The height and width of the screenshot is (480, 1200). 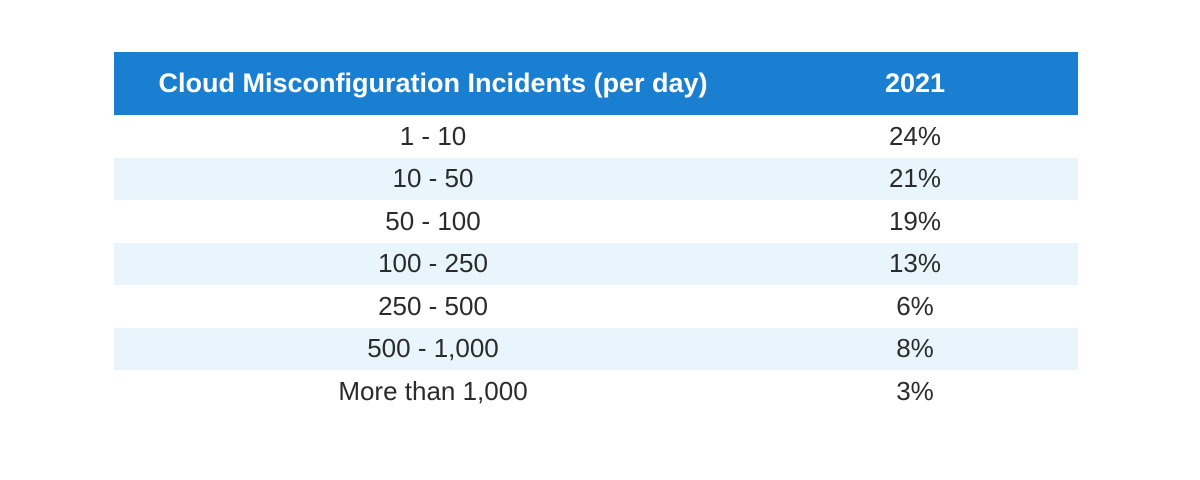 What do you see at coordinates (433, 348) in the screenshot?
I see `incident-range-cell: 500 - 1,000` at bounding box center [433, 348].